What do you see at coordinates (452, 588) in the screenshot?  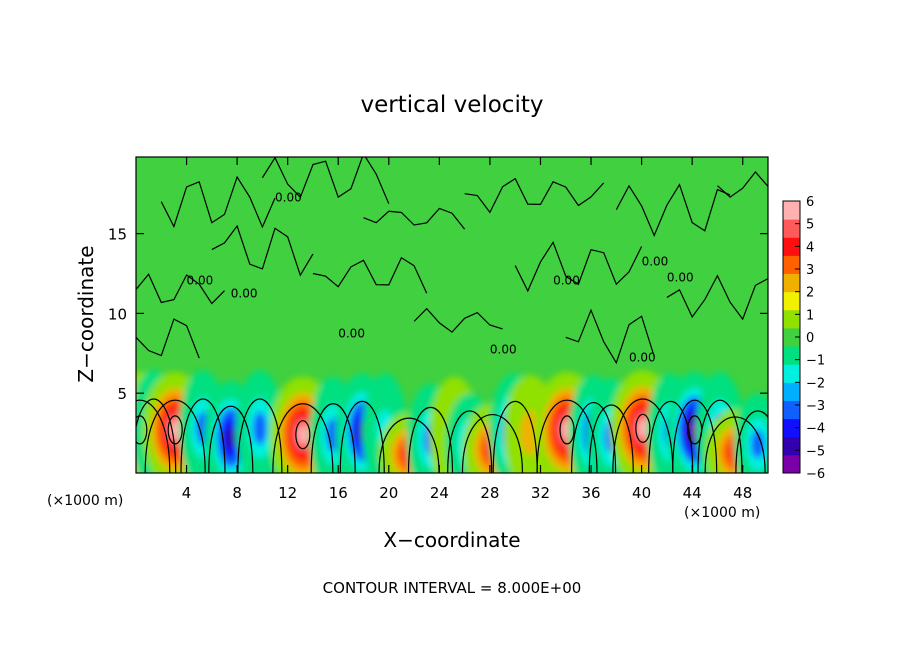 I see `contour-interval-note: CONTOUR INTERVAL = 8.000E+00` at bounding box center [452, 588].